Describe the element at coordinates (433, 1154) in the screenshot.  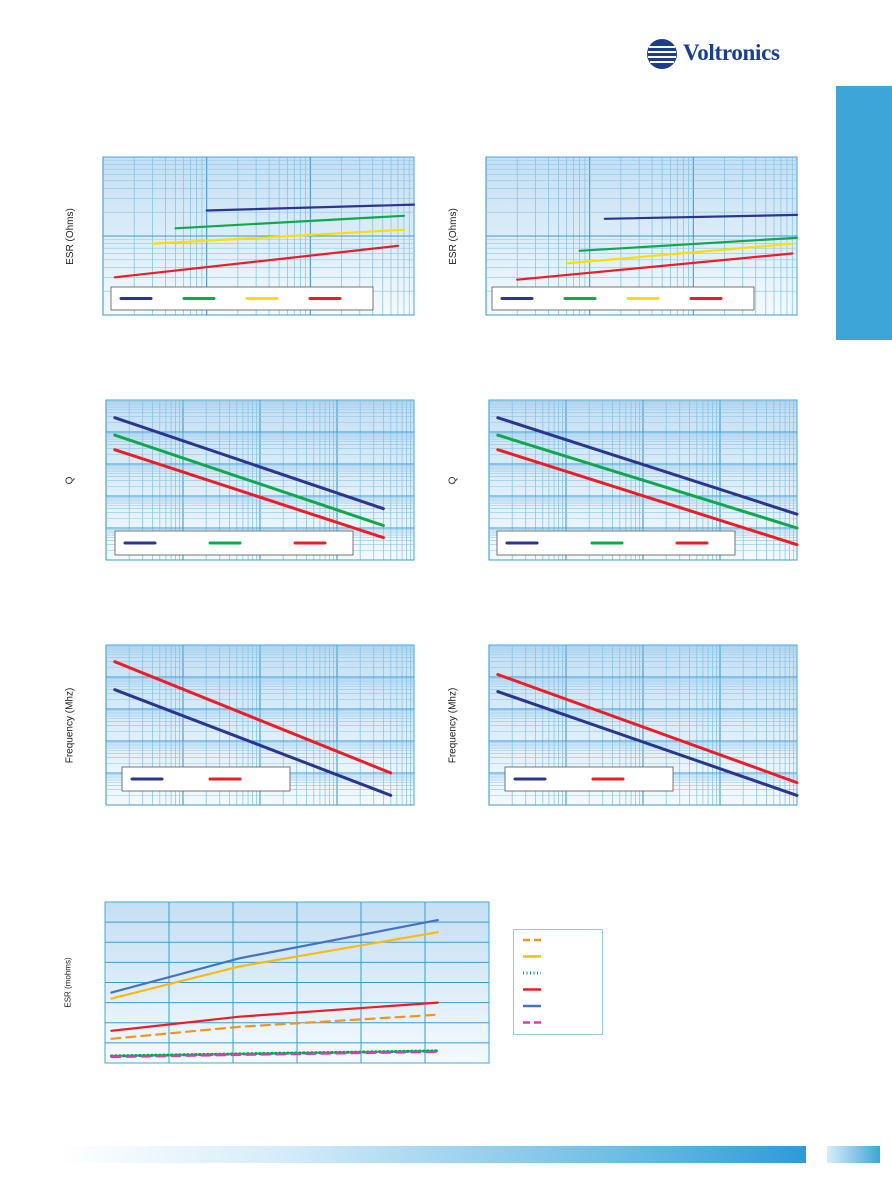
I see `footer-bar` at that location.